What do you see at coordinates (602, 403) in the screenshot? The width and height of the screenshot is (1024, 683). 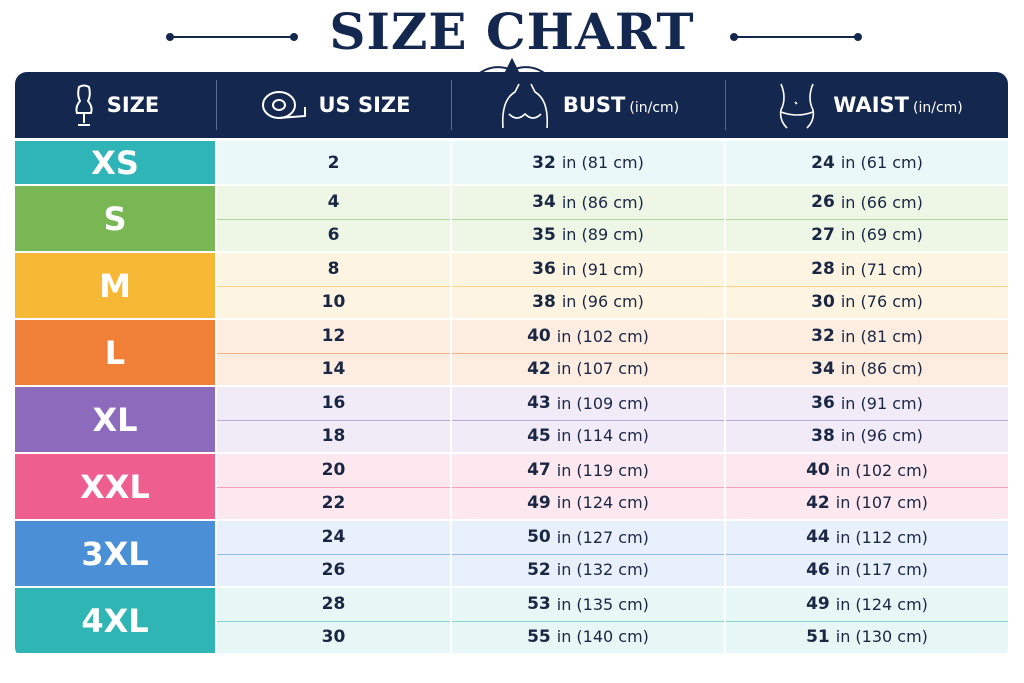 I see `bust-unit: in (109 cm)` at bounding box center [602, 403].